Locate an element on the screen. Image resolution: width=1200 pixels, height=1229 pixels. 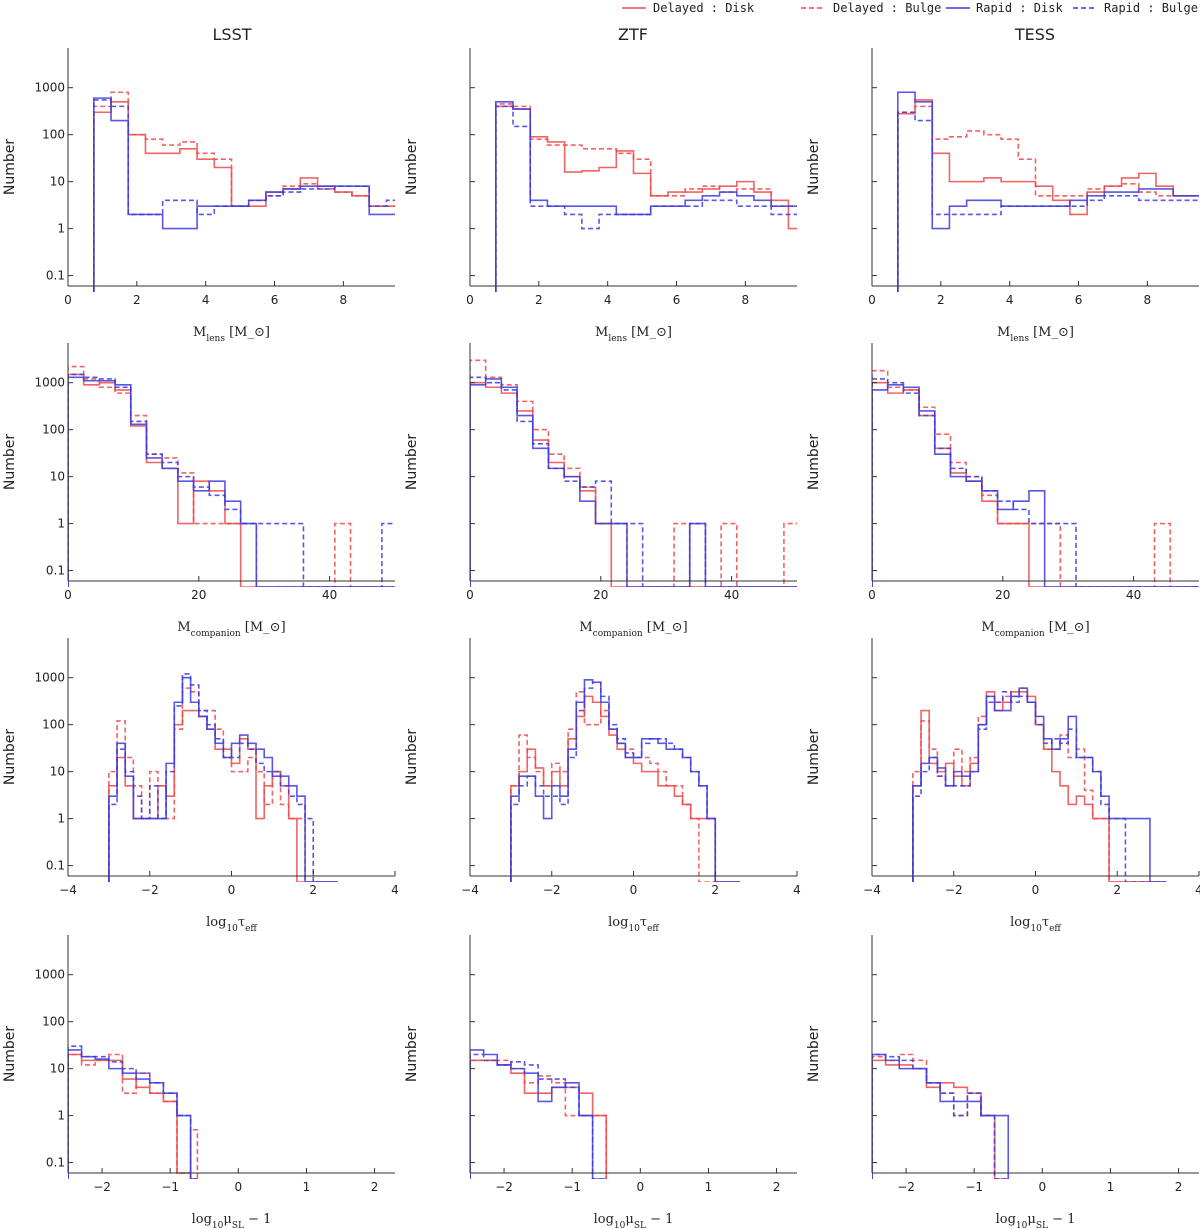
x-tick-label: −4 is located at coordinates (68, 890).